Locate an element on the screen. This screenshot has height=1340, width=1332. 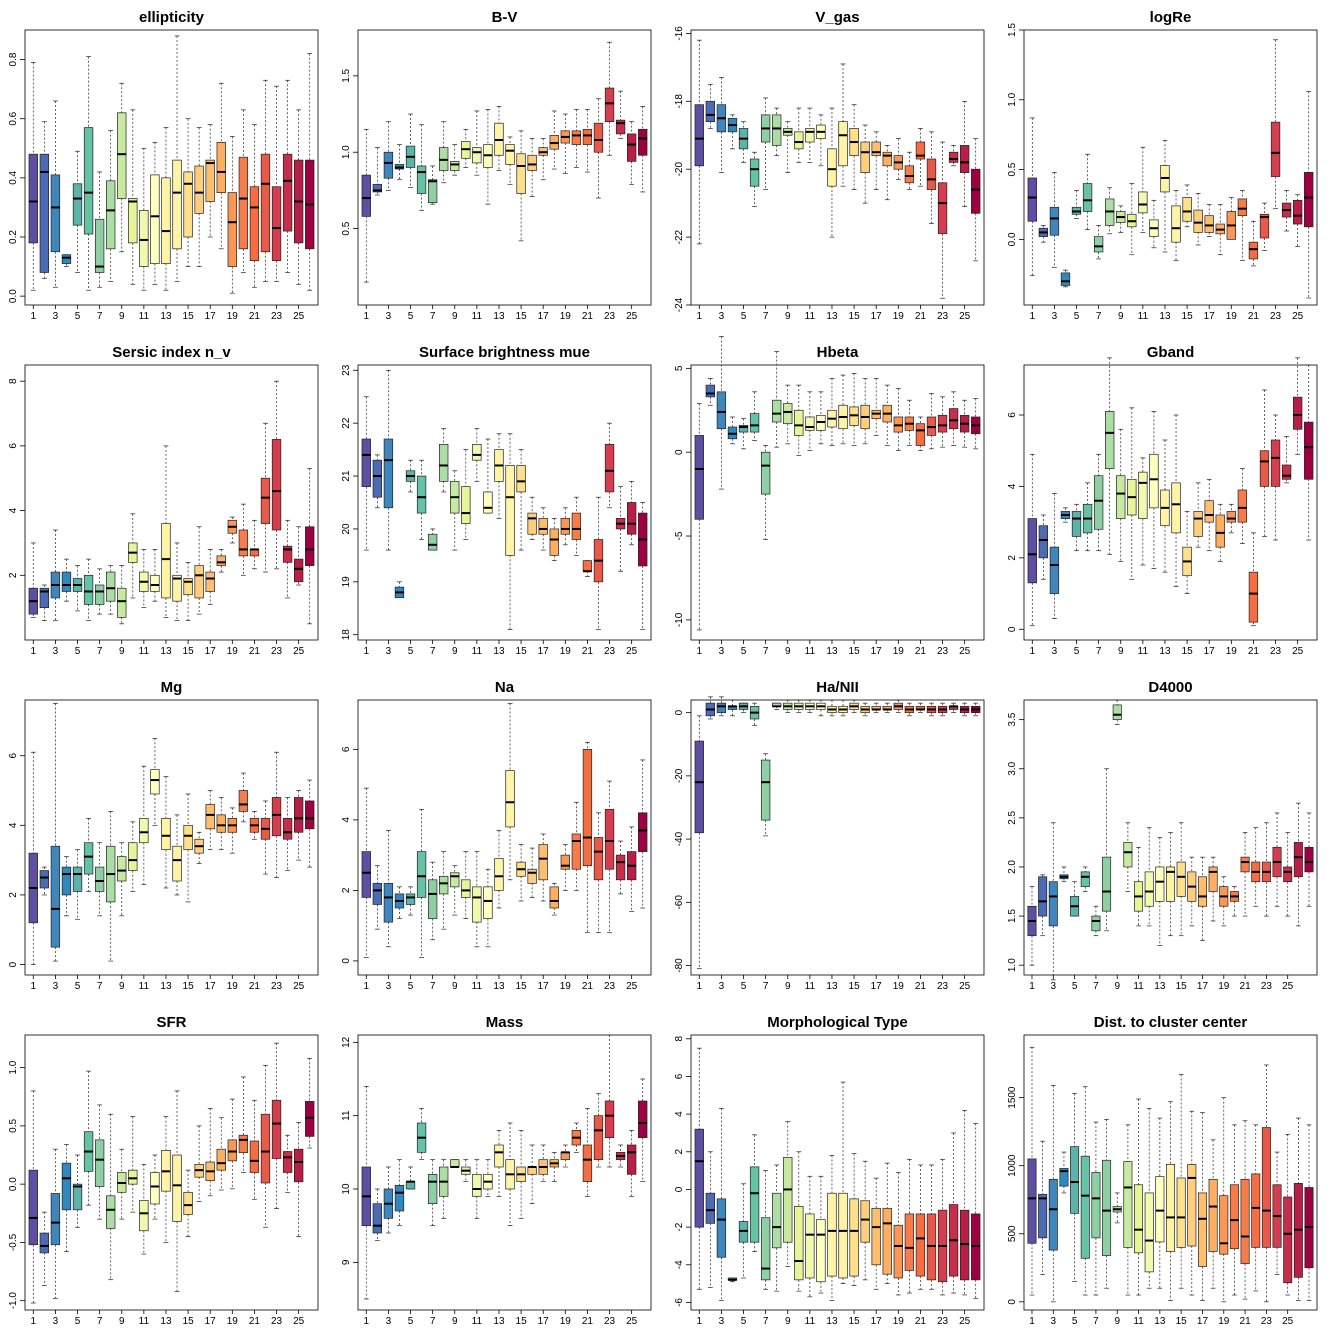
y-tick-label: -0.5 is located at coordinates (13, 1242).